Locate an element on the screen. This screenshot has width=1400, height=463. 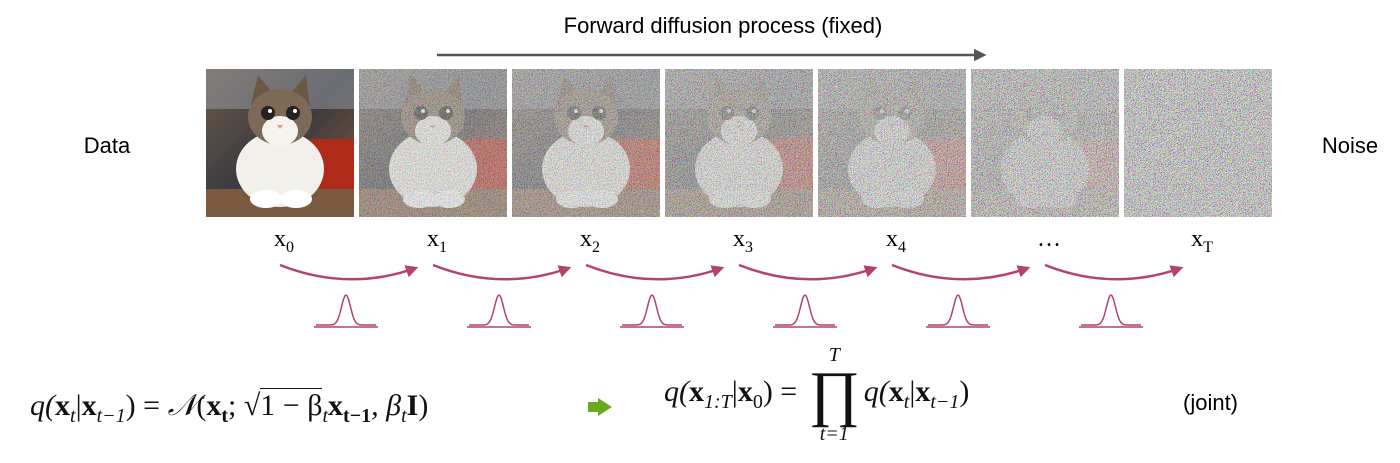
frame: x4 is located at coordinates (892, 162).